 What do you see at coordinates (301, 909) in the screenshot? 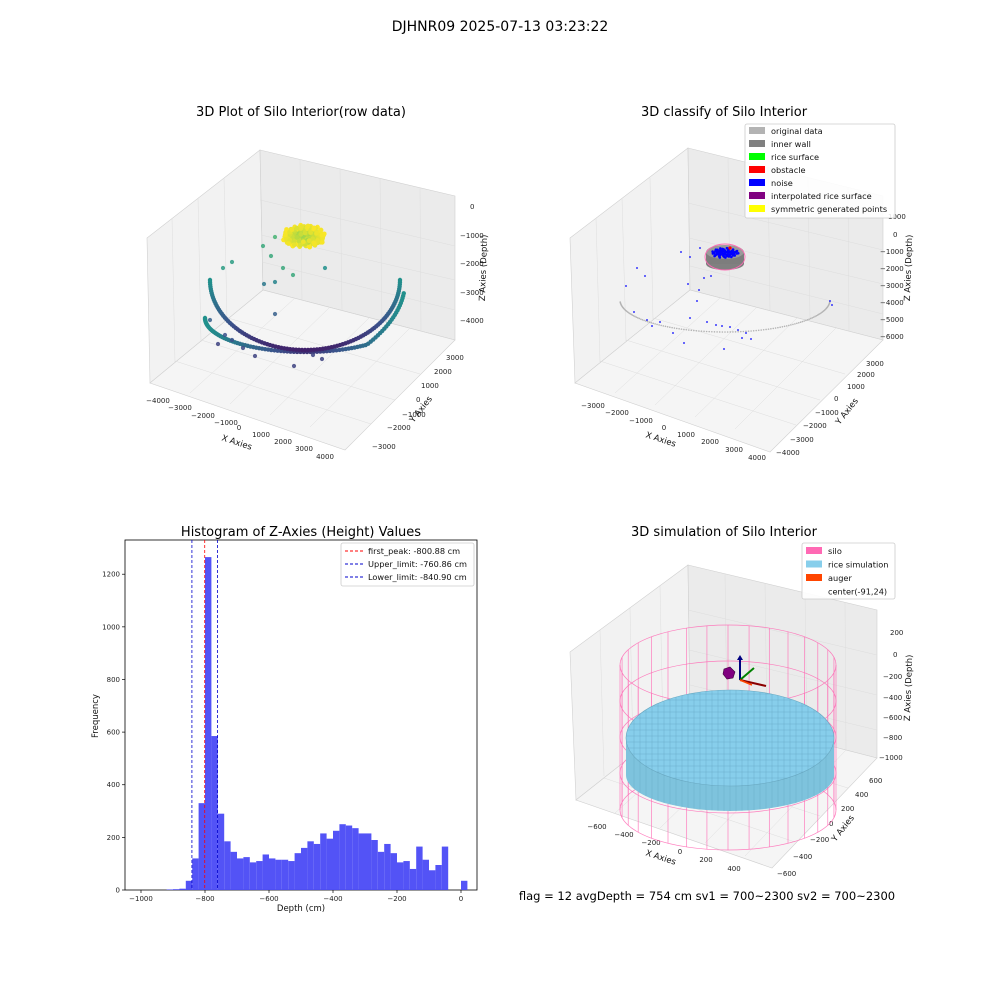
I see `histogram-xlabel: Depth (cm)` at bounding box center [301, 909].